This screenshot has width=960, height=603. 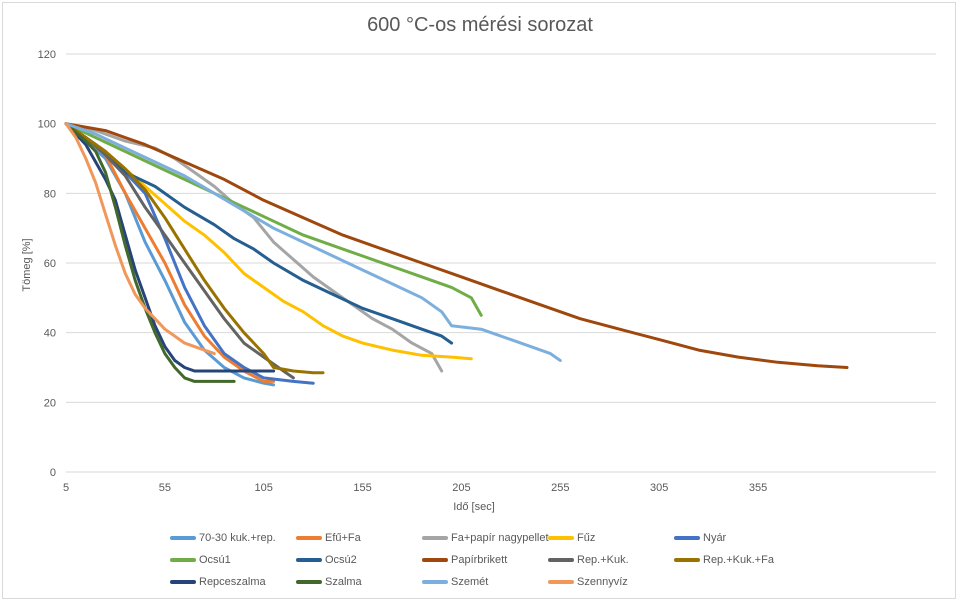 What do you see at coordinates (341, 560) in the screenshot?
I see `legend-label: Ocsú2` at bounding box center [341, 560].